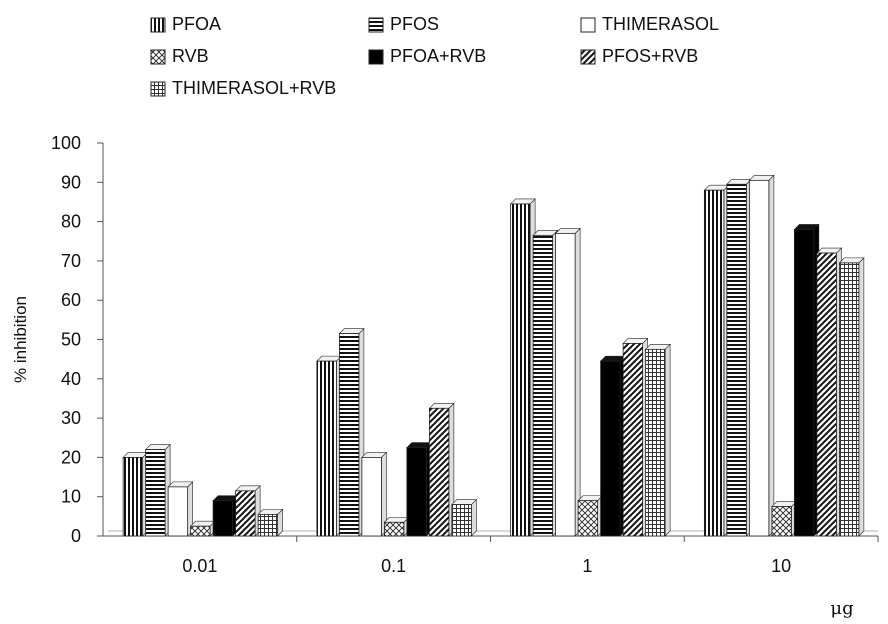  Describe the element at coordinates (71, 300) in the screenshot. I see `y-tick-label: 60` at that location.